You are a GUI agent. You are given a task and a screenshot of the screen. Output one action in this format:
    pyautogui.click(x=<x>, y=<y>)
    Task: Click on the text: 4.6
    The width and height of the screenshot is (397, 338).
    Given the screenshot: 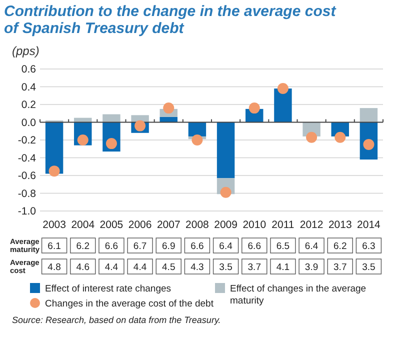 What is the action you would take?
    pyautogui.click(x=83, y=267)
    